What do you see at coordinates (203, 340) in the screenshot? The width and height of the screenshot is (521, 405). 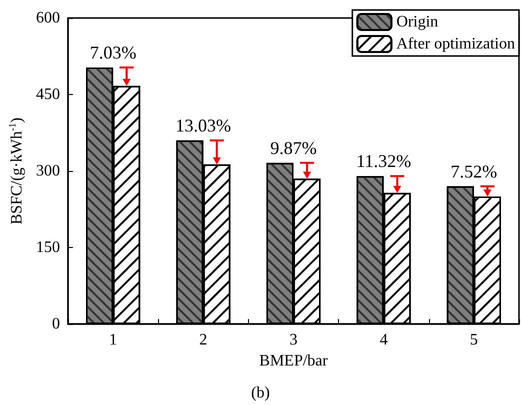 I see `x-tick-label: 2` at bounding box center [203, 340].